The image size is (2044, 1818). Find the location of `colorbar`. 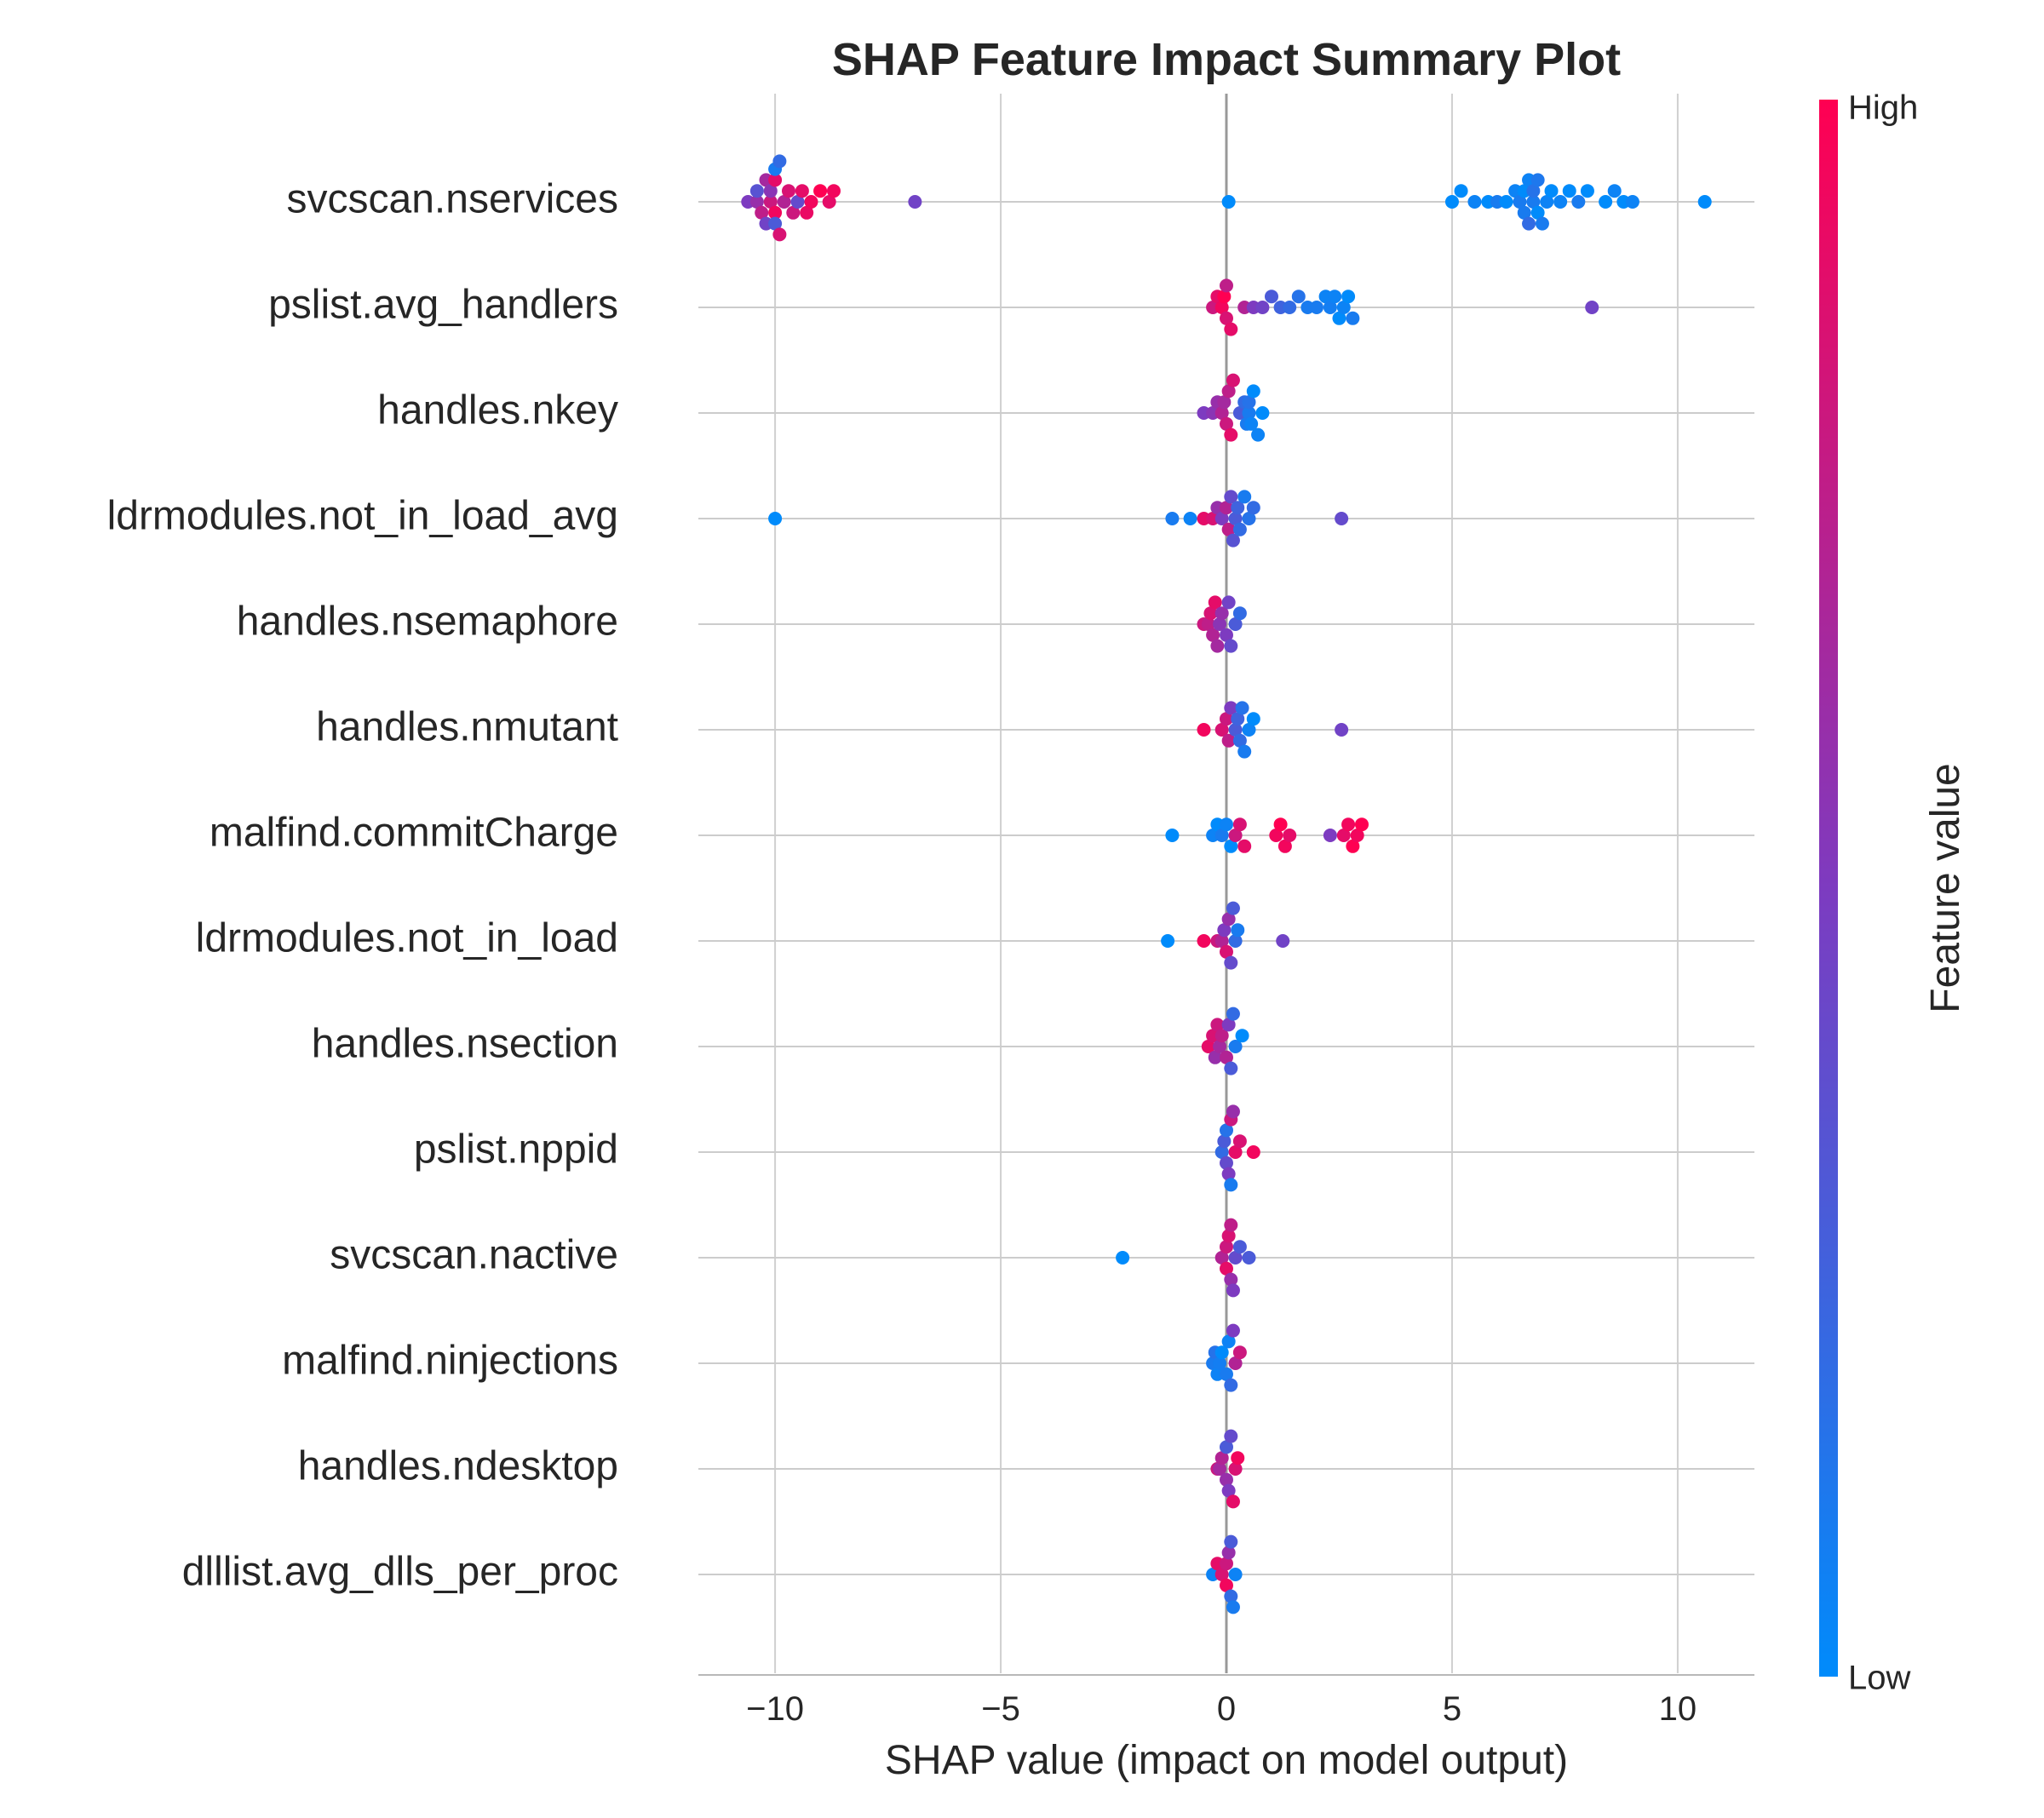

colorbar is located at coordinates (1828, 888).